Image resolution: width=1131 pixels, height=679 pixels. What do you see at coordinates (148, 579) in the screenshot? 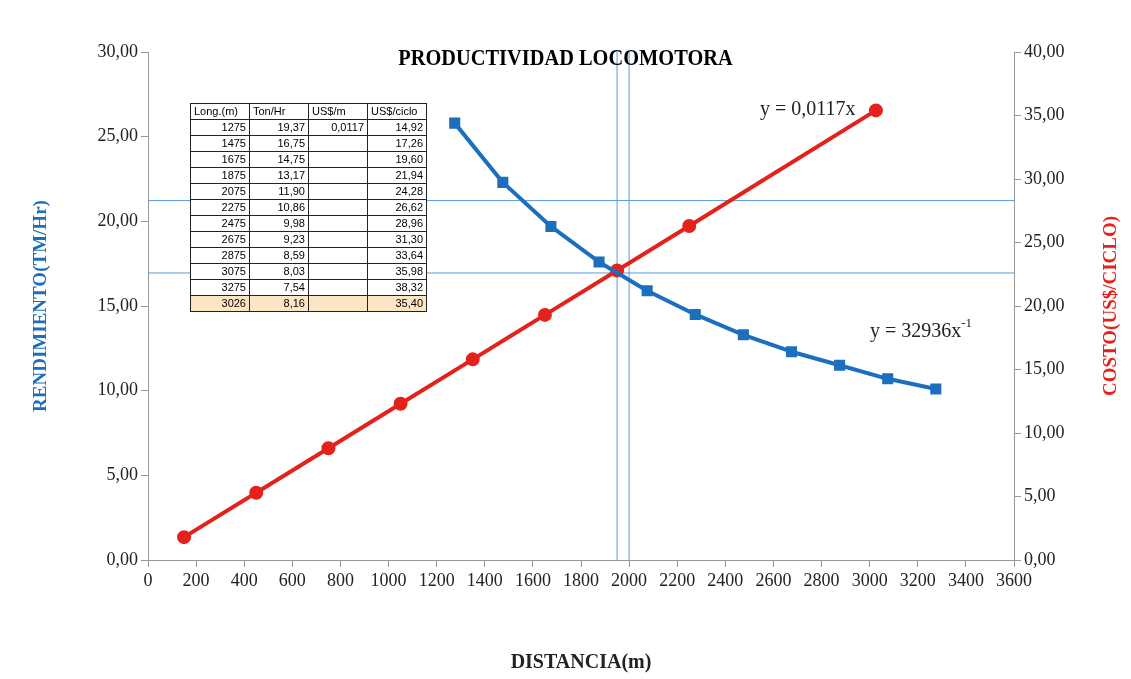
I see `x-tick-label: 0` at bounding box center [148, 579].